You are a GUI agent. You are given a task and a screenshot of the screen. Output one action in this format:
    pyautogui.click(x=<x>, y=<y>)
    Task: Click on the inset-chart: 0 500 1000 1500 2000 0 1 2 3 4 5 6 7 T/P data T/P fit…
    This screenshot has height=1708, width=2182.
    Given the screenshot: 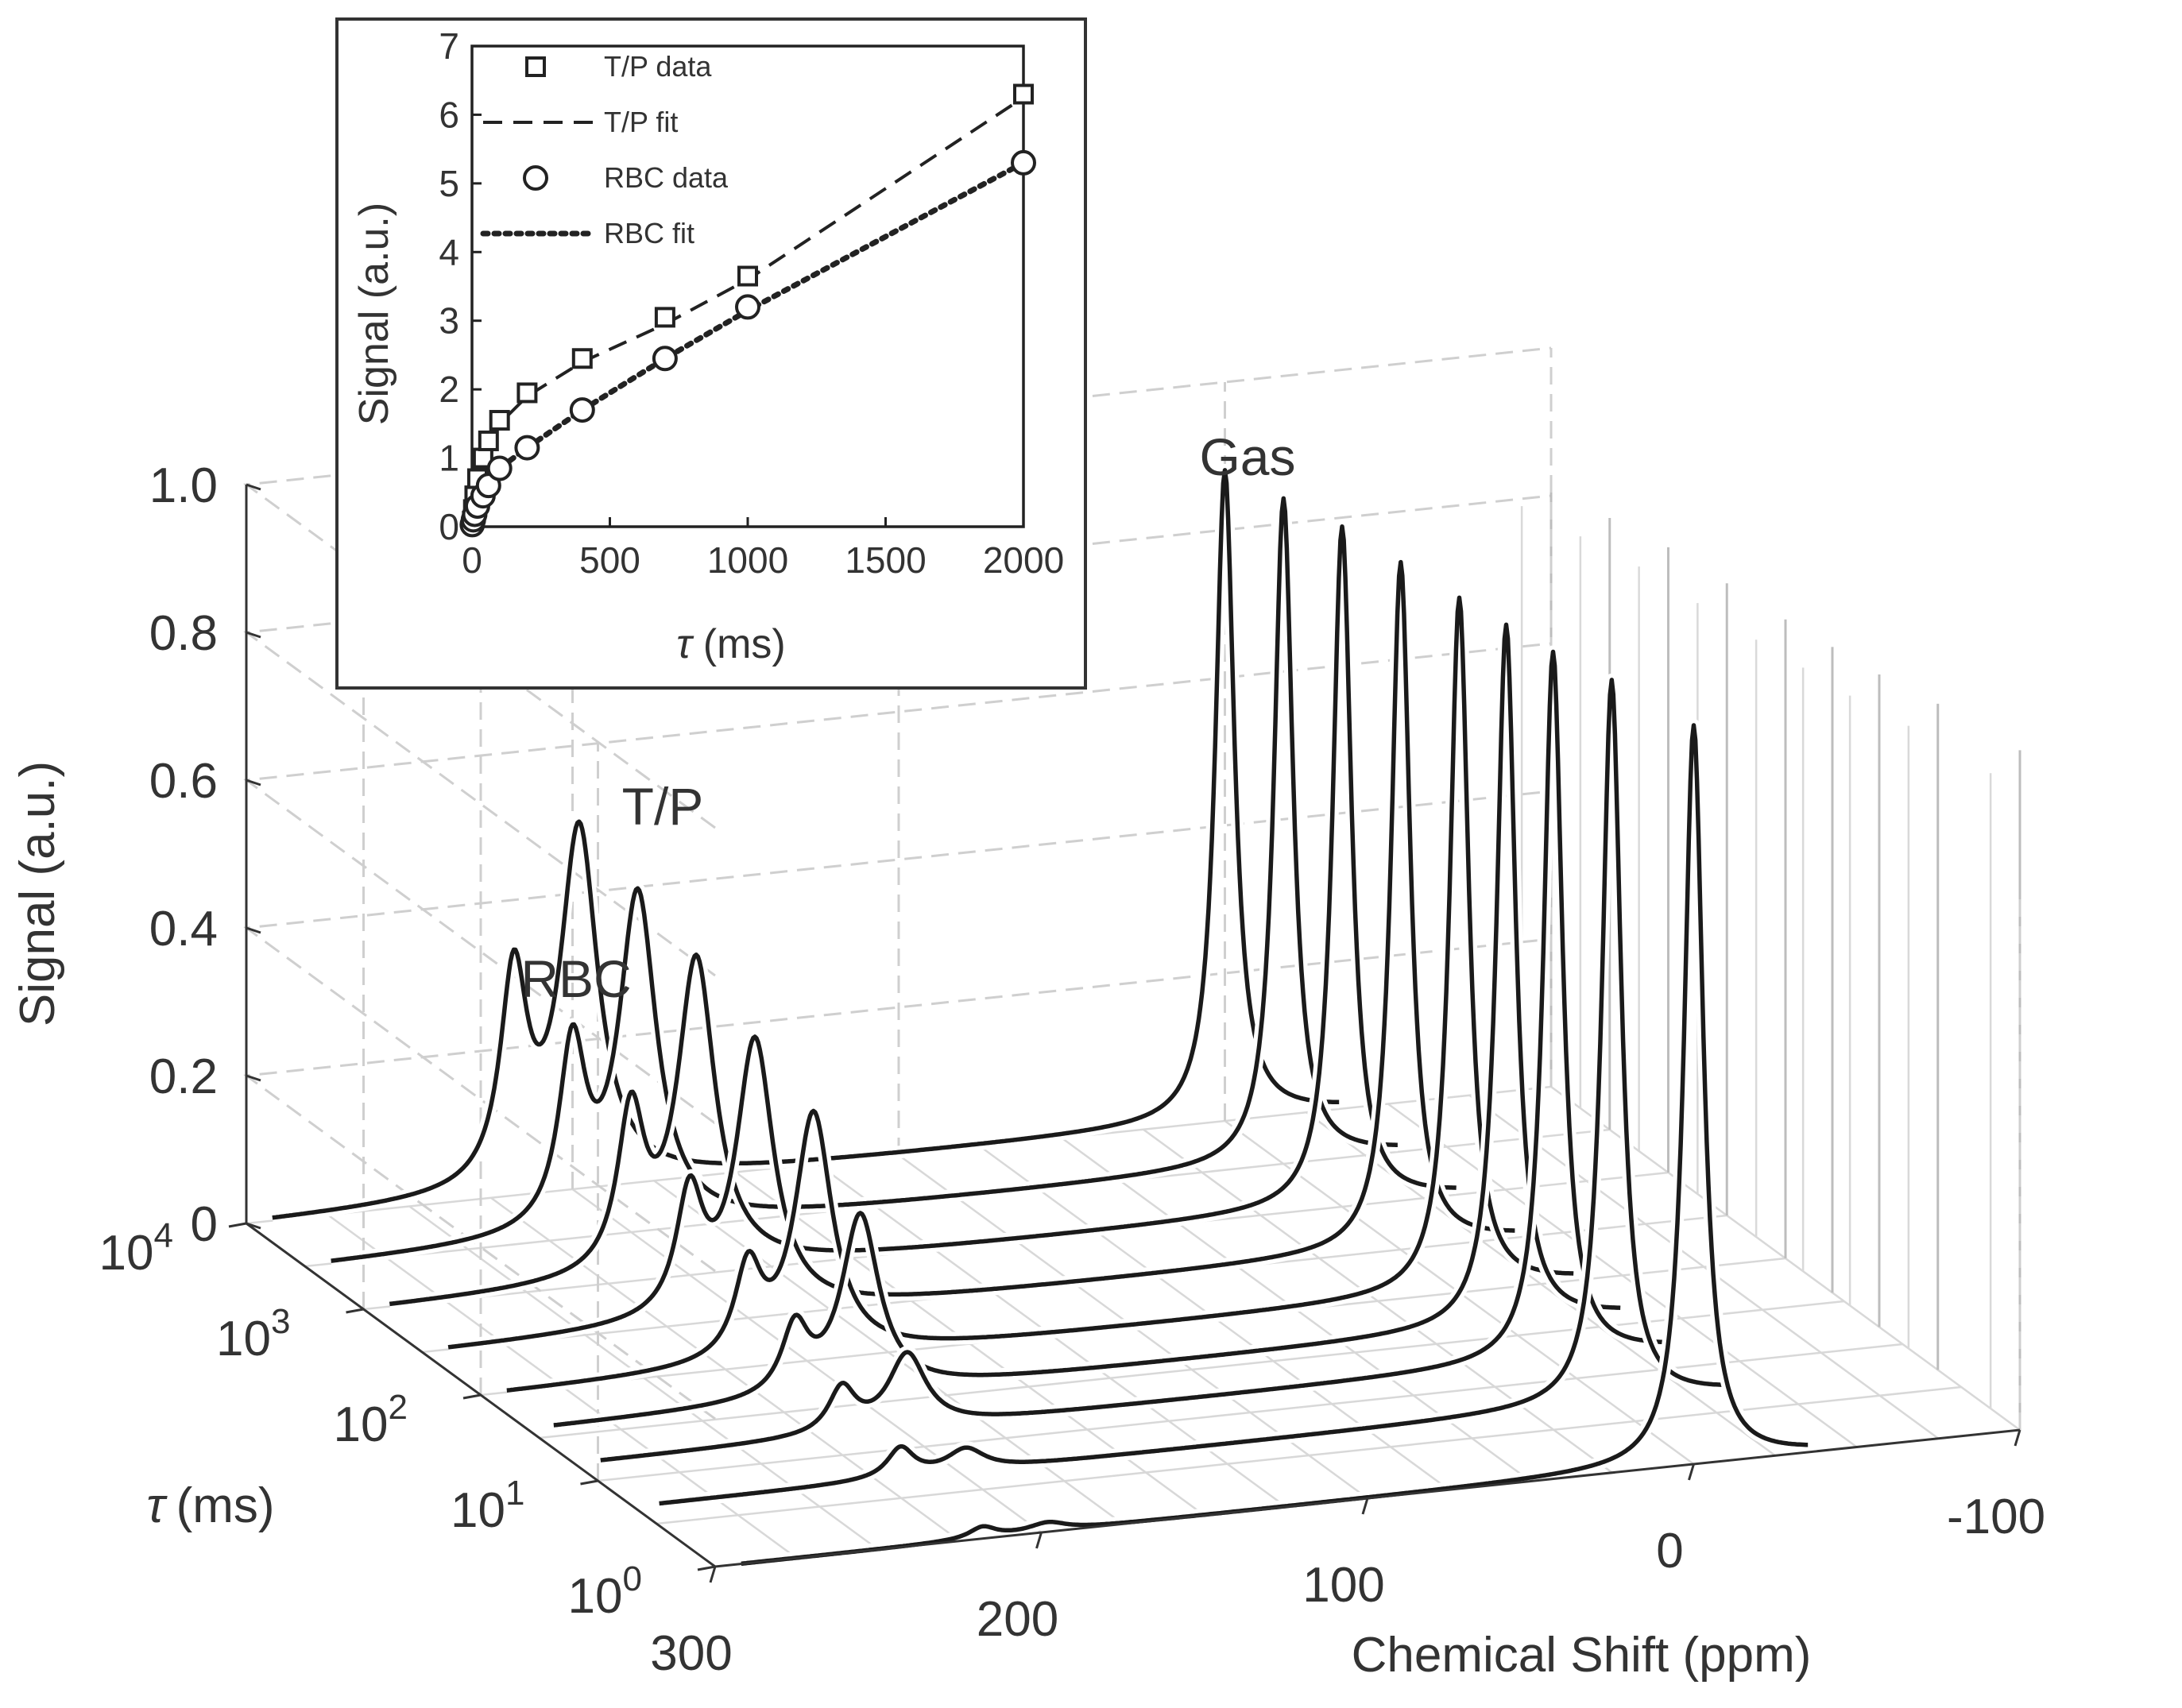 What is the action you would take?
    pyautogui.click(x=711, y=353)
    